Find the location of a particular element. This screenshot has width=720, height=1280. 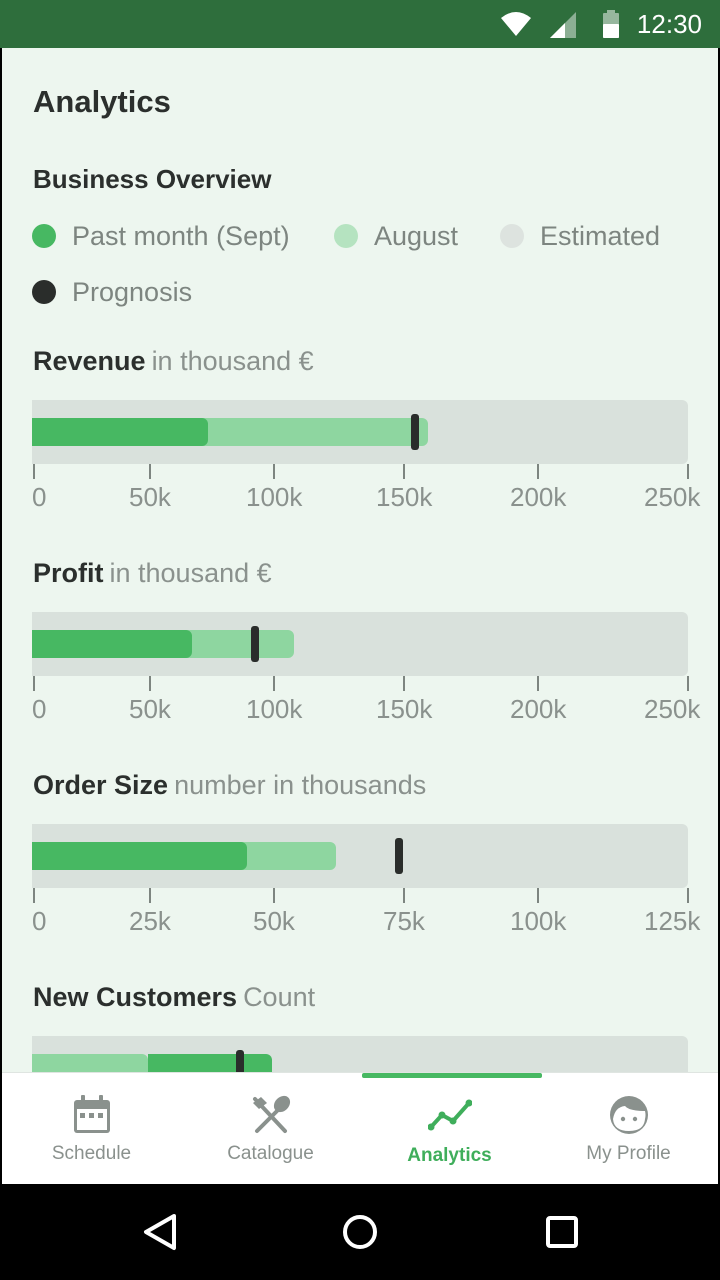

page-title: Analytics is located at coordinates (102, 101).